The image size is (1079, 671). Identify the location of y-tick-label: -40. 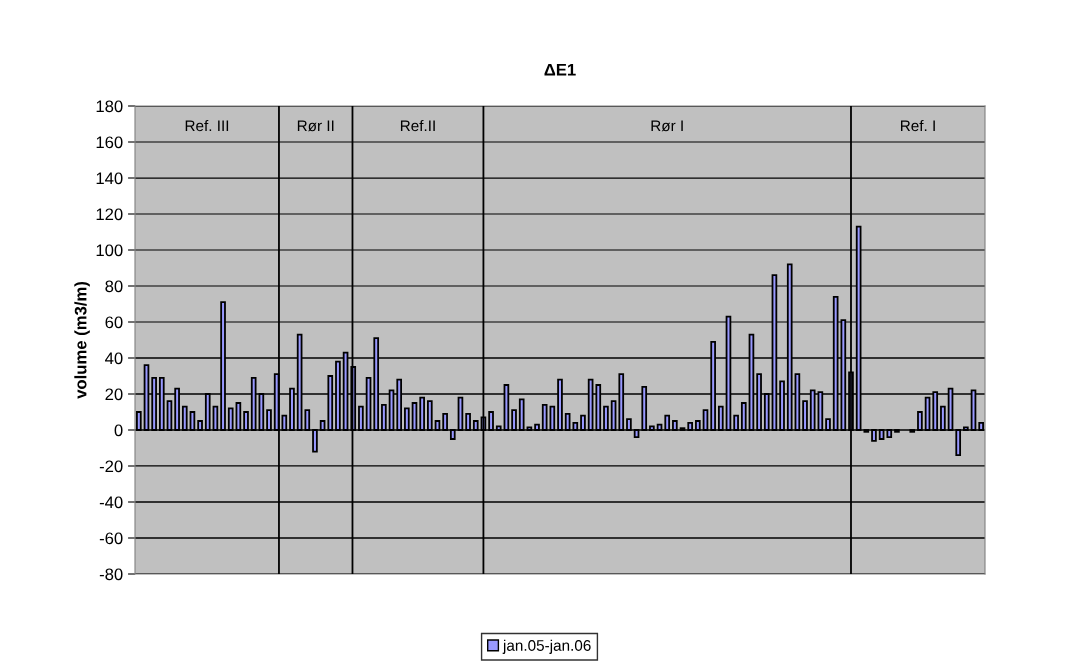
(111, 502).